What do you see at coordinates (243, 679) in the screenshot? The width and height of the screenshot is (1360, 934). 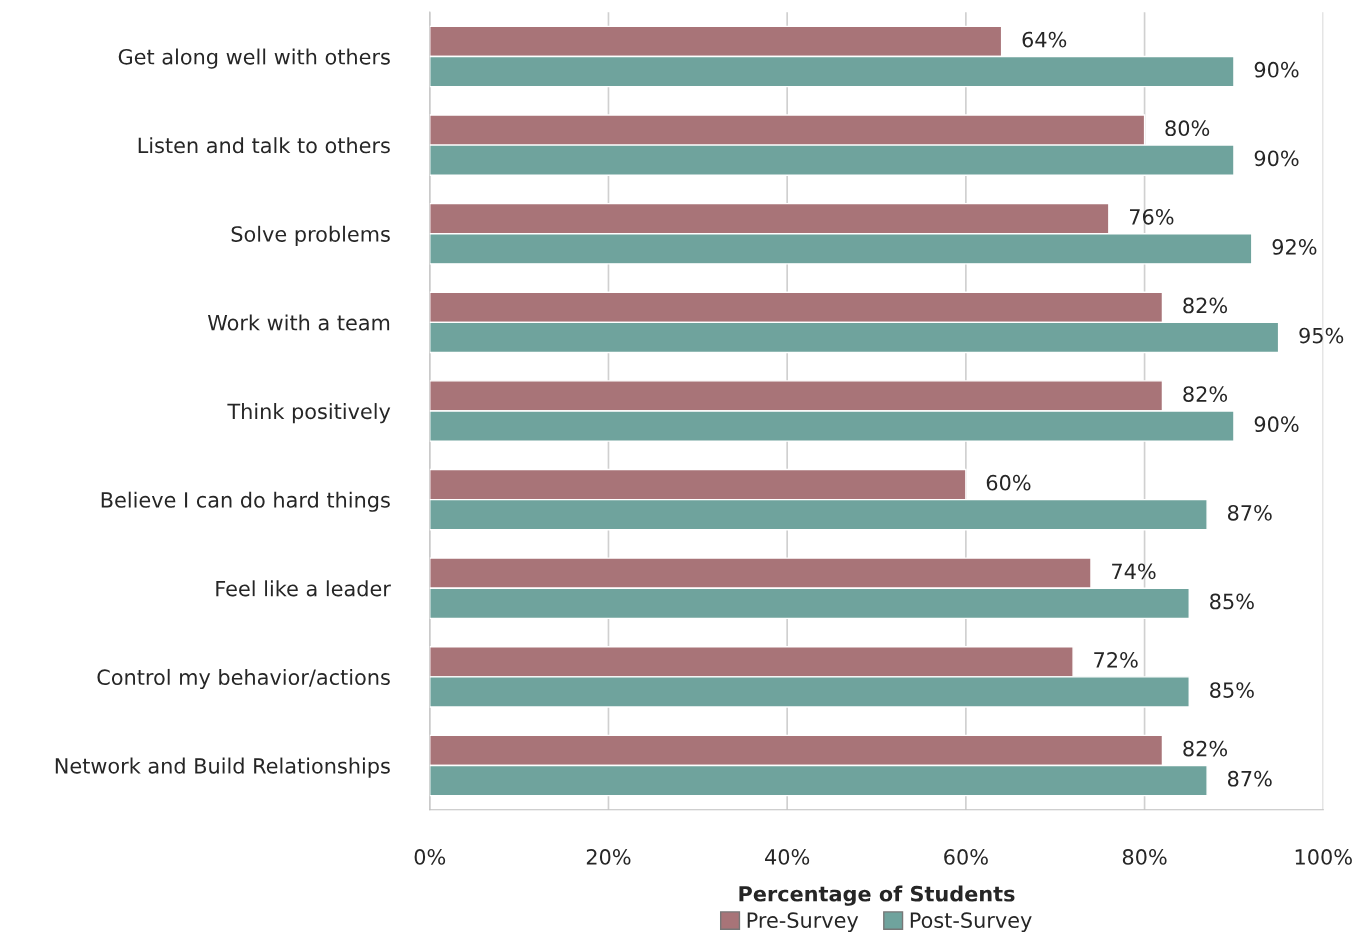 I see `y-tick-label: Control my behavior/actions` at bounding box center [243, 679].